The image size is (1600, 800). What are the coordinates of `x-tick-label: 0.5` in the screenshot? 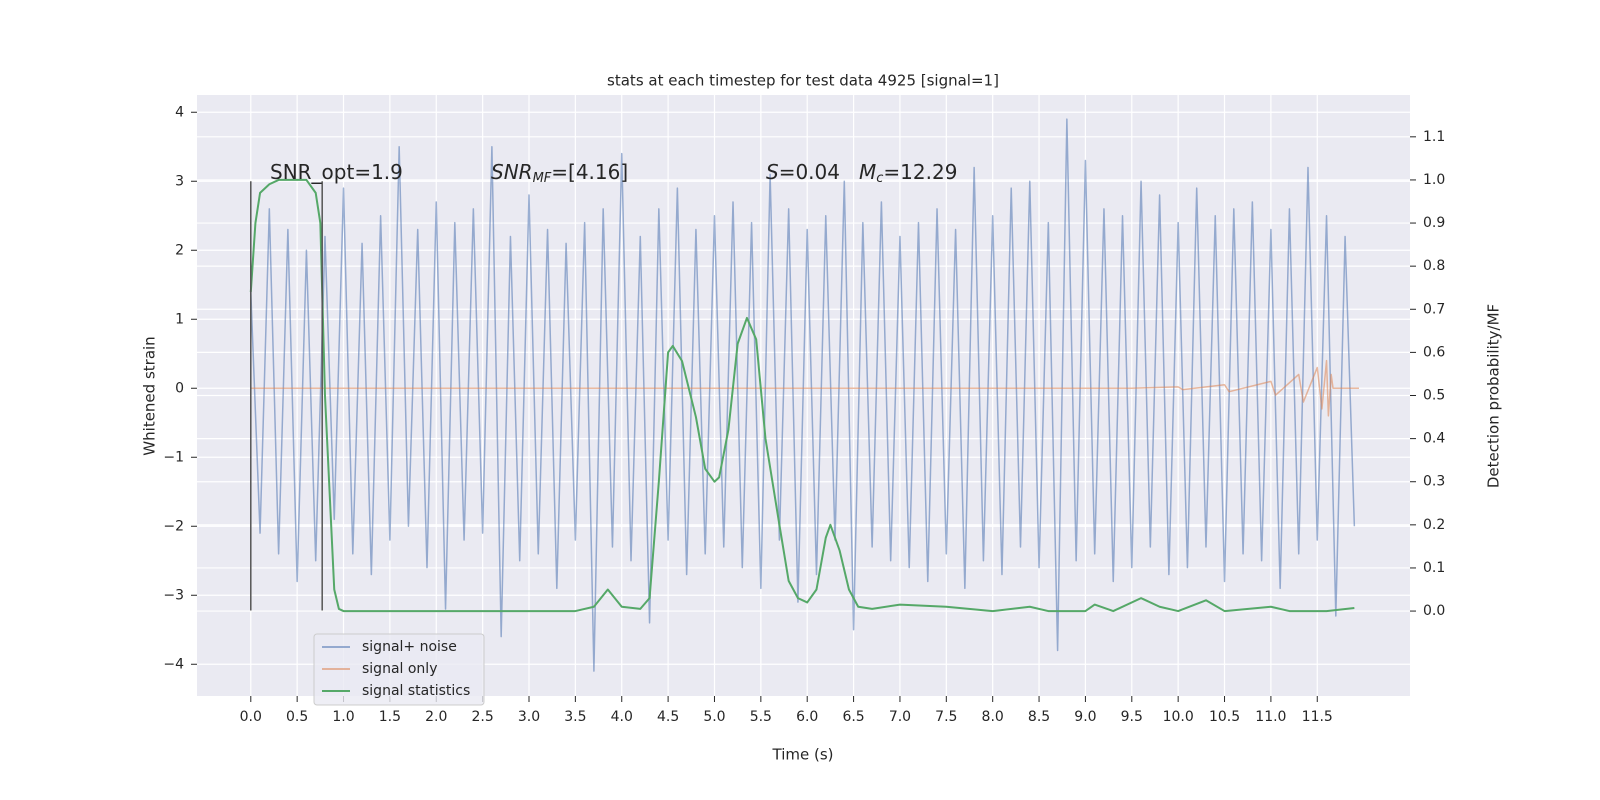 It's located at (297, 717).